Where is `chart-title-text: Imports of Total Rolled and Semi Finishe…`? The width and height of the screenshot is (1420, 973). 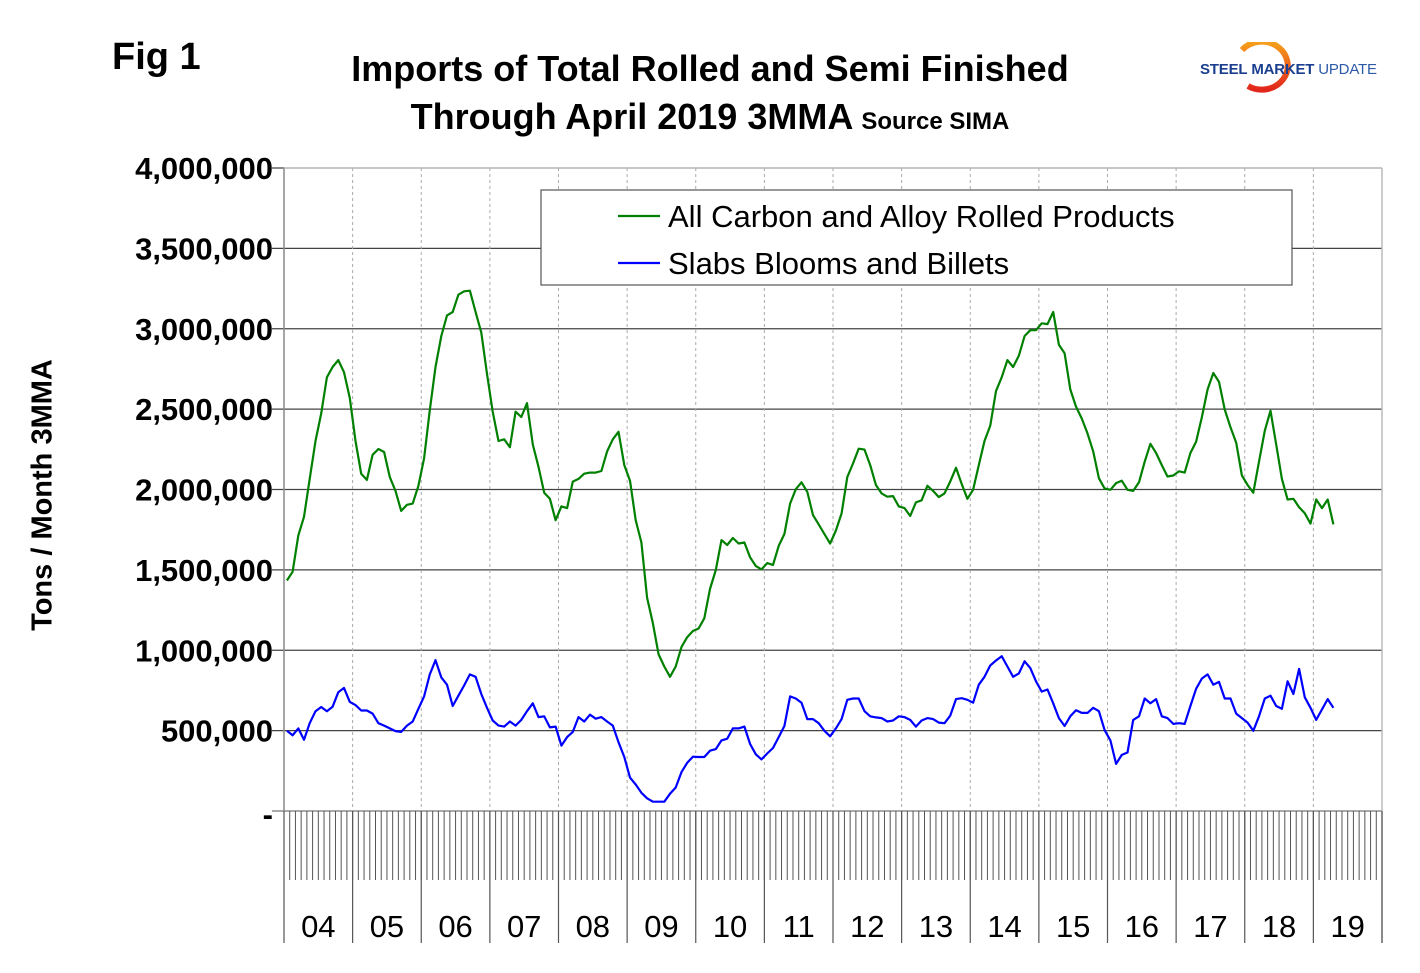 chart-title-text: Imports of Total Rolled and Semi Finishe… is located at coordinates (710, 68).